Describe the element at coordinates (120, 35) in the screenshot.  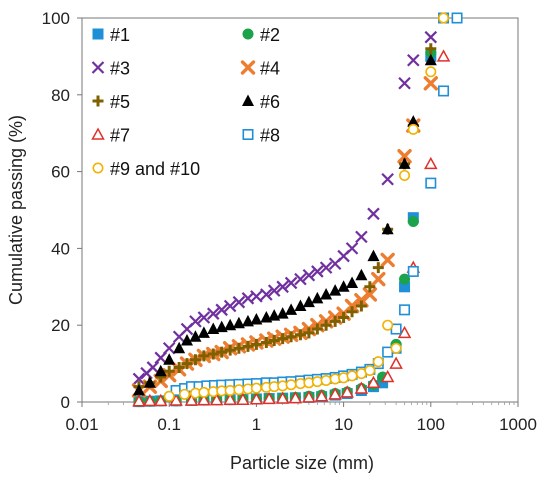
I see `legend-label: #1` at that location.